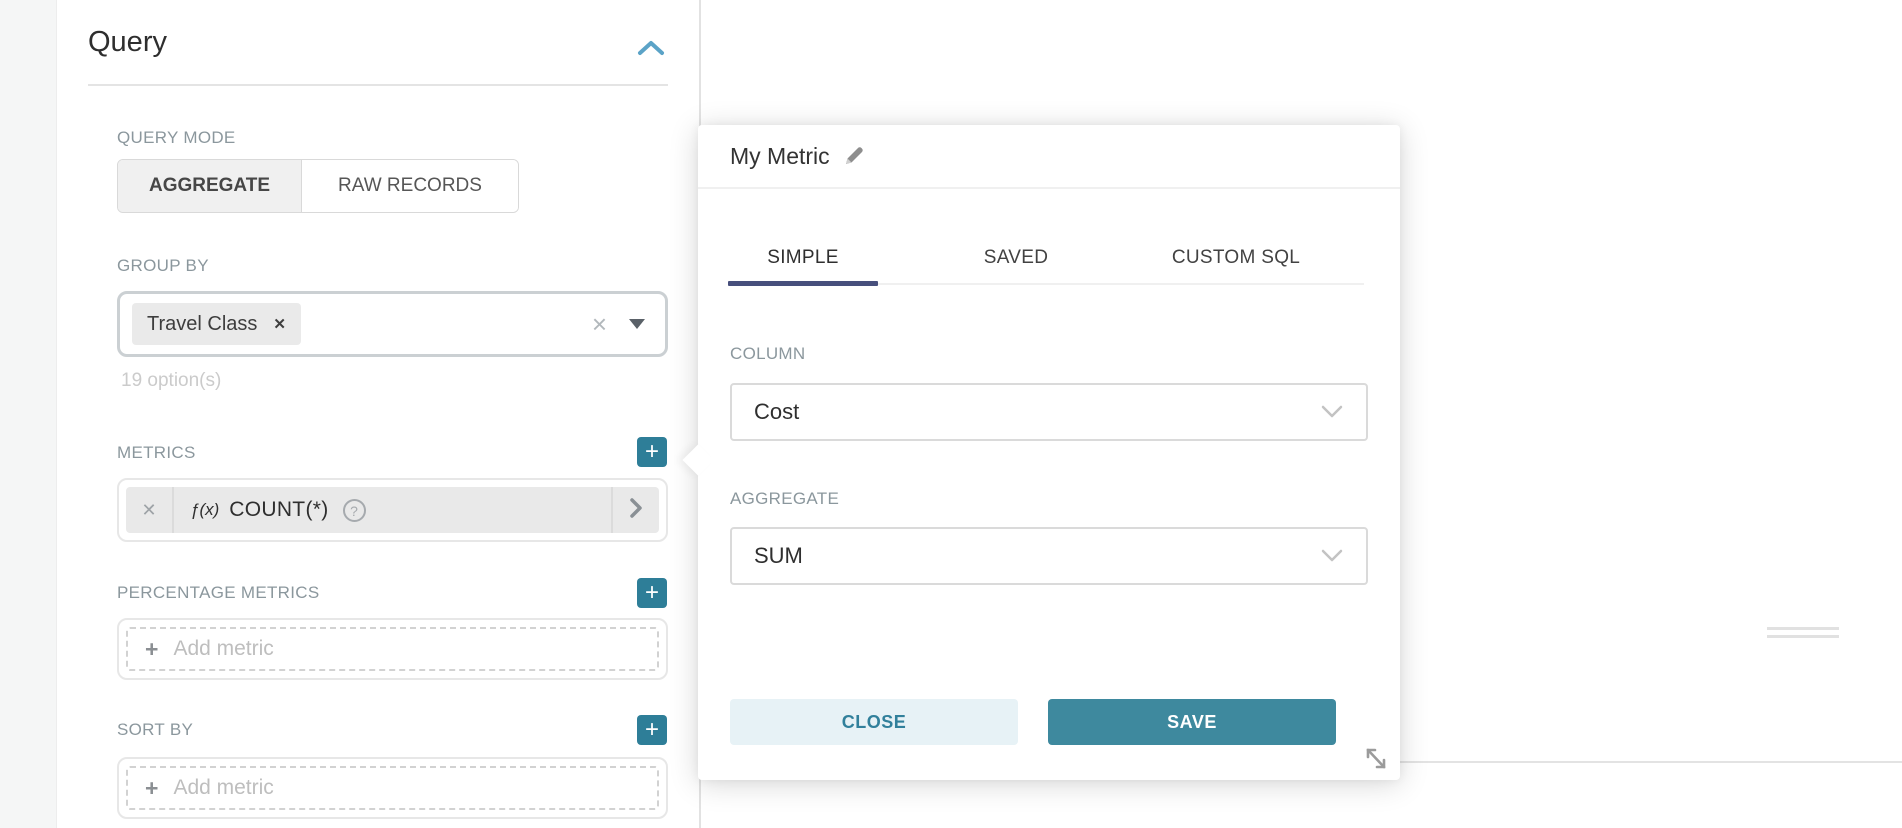  Describe the element at coordinates (378, 85) in the screenshot. I see `section-divider` at that location.